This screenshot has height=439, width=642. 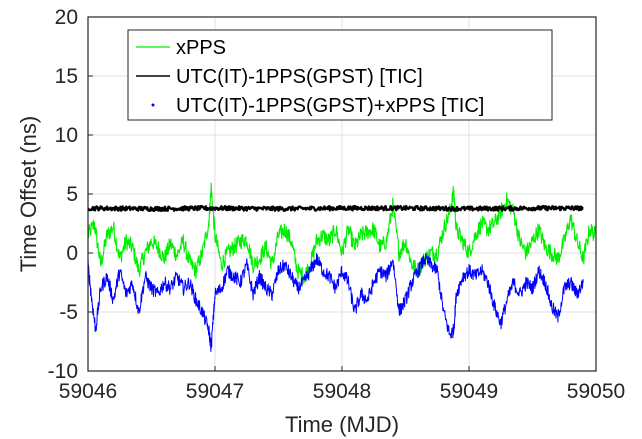 What do you see at coordinates (68, 312) in the screenshot?
I see `y-tick-label: -5` at bounding box center [68, 312].